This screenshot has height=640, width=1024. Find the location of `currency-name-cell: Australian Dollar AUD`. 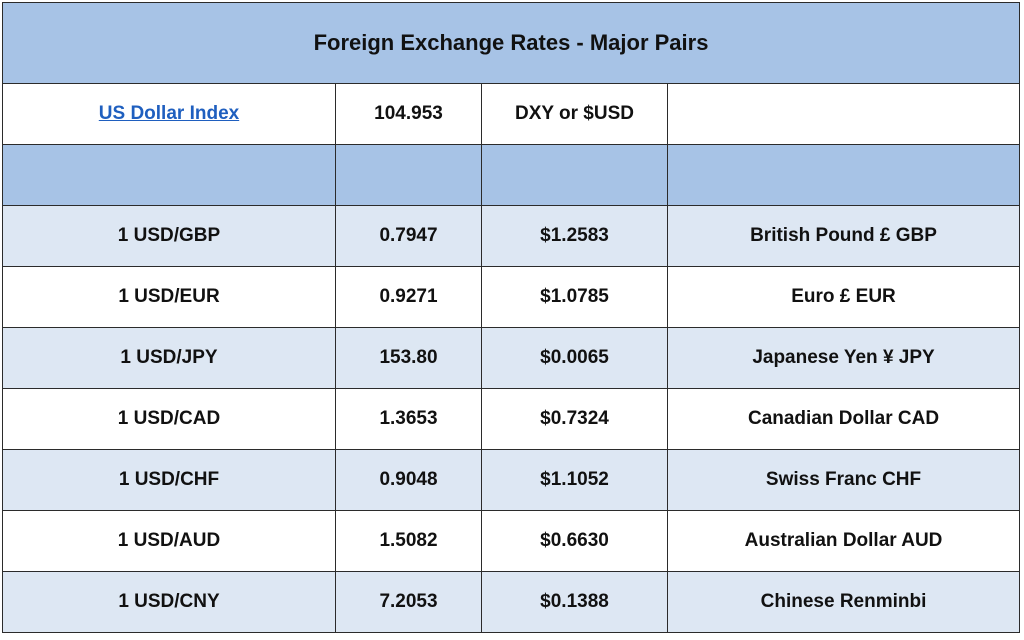

currency-name-cell: Australian Dollar AUD is located at coordinates (843, 541).